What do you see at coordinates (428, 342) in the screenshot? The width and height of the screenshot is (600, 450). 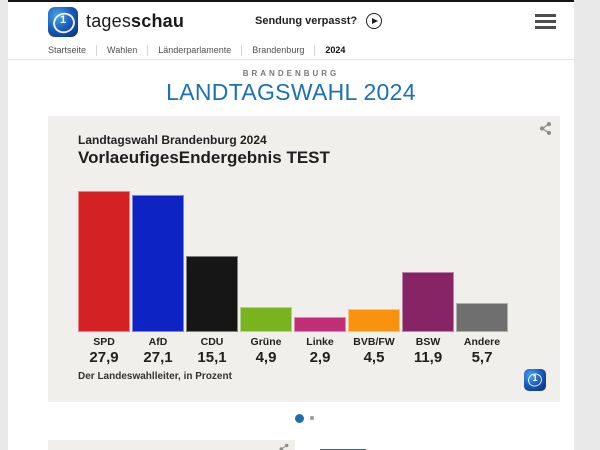 I see `bar-label: BSW` at bounding box center [428, 342].